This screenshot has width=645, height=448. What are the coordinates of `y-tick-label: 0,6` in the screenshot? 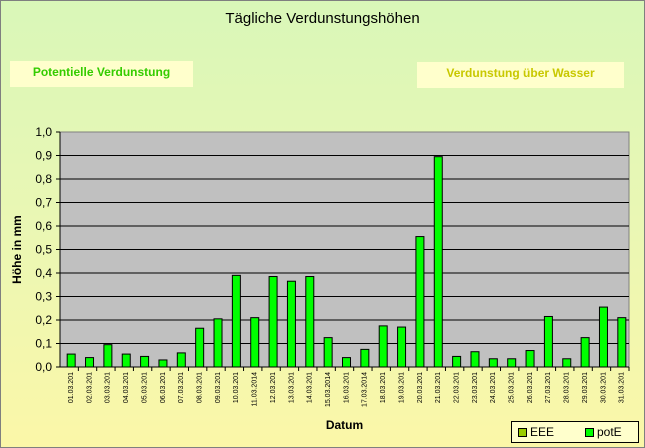 It's located at (43, 226).